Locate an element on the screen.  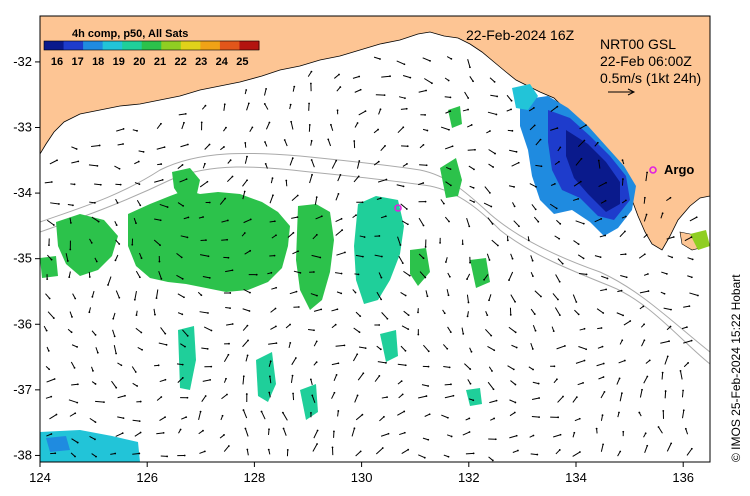
colorbar-segment is located at coordinates (73, 45).